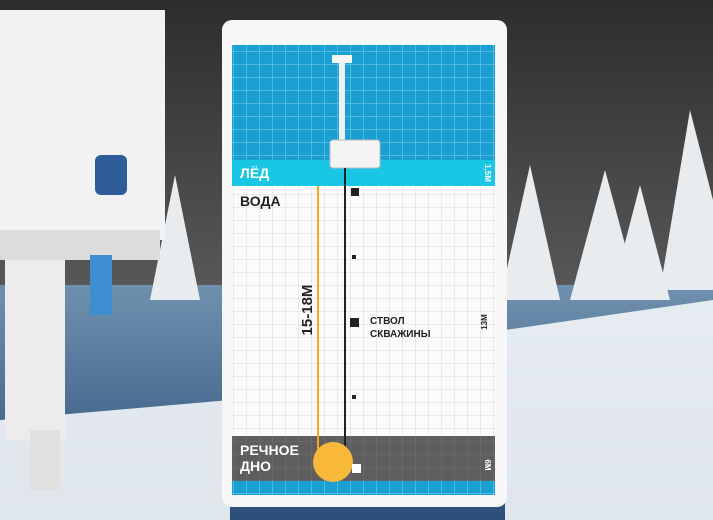  Describe the element at coordinates (363, 458) in the screenshot. I see `riverbed-zone` at that location.